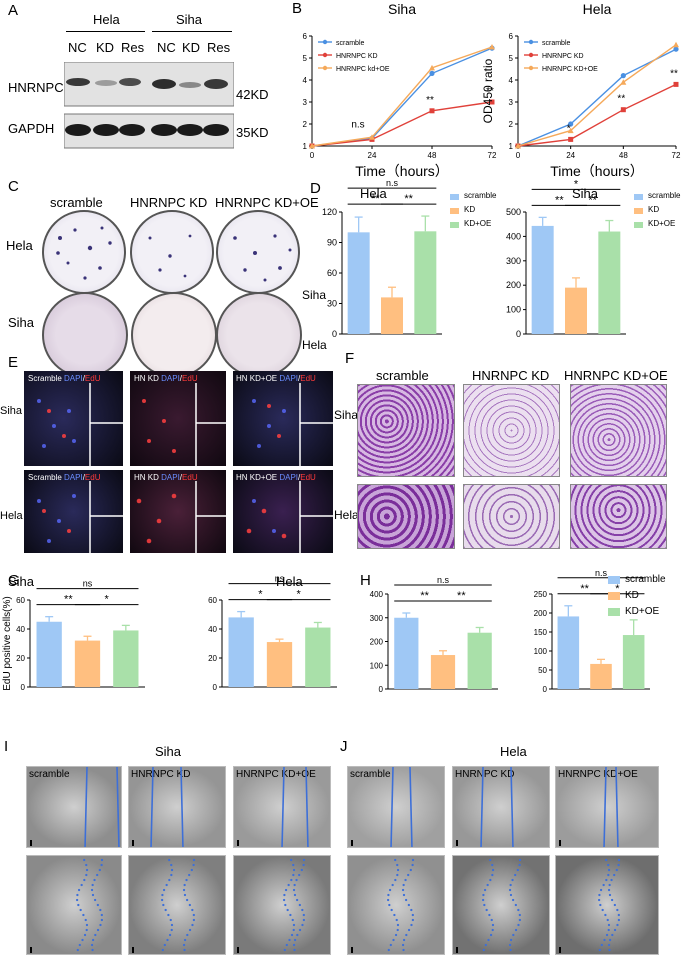 This screenshot has width=685, height=967. I want to click on y-tick-label: 500, so click(513, 212).